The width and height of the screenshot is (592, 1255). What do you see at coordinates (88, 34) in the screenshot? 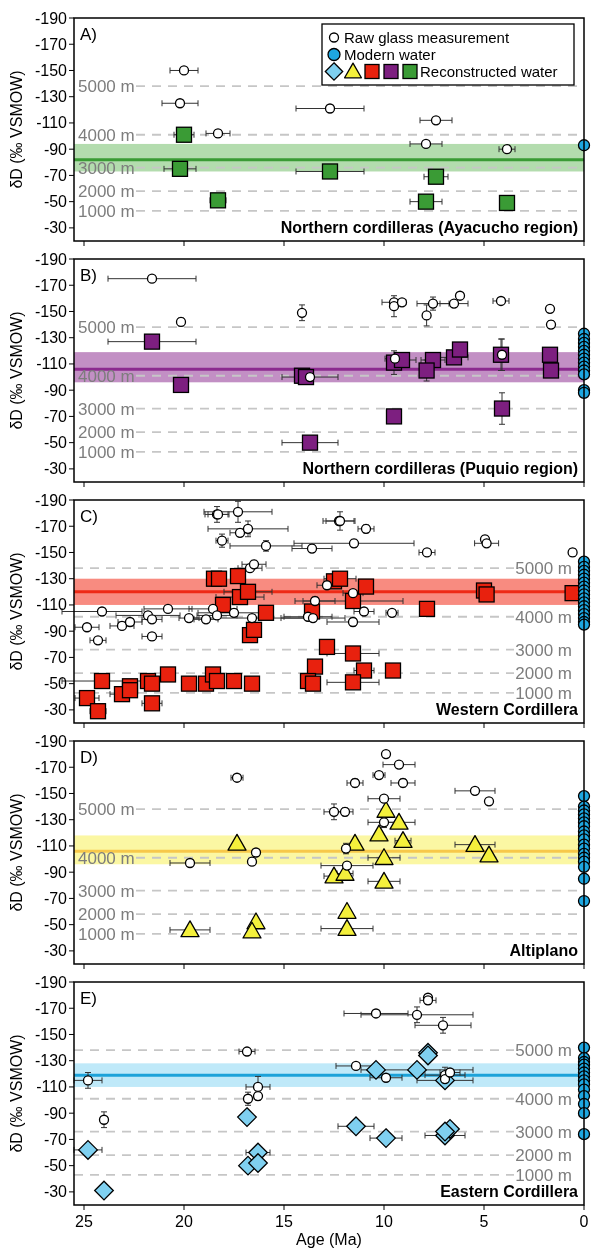
I see `annotation: A)` at bounding box center [88, 34].